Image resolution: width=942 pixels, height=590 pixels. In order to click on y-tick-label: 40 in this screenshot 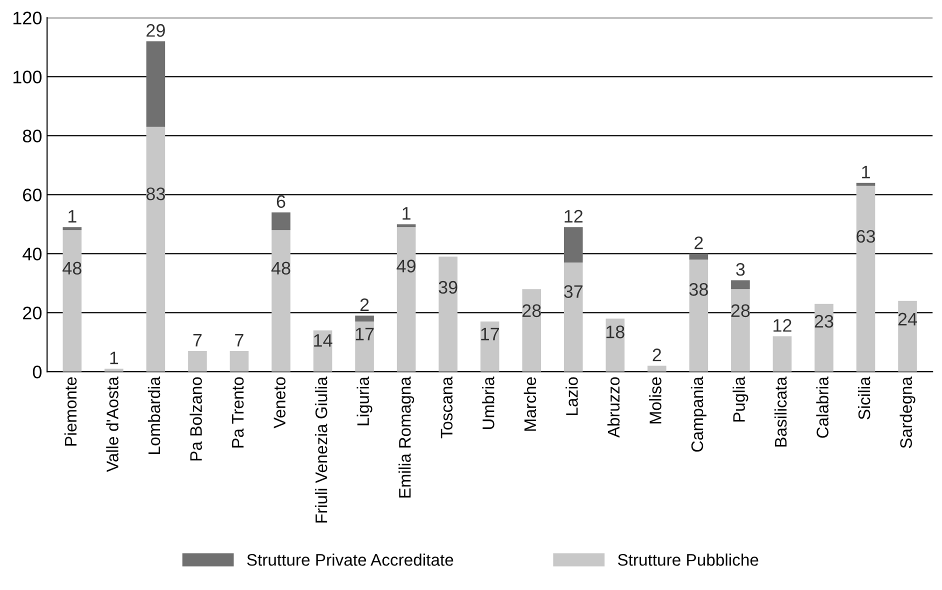, I will do `click(32, 254)`.